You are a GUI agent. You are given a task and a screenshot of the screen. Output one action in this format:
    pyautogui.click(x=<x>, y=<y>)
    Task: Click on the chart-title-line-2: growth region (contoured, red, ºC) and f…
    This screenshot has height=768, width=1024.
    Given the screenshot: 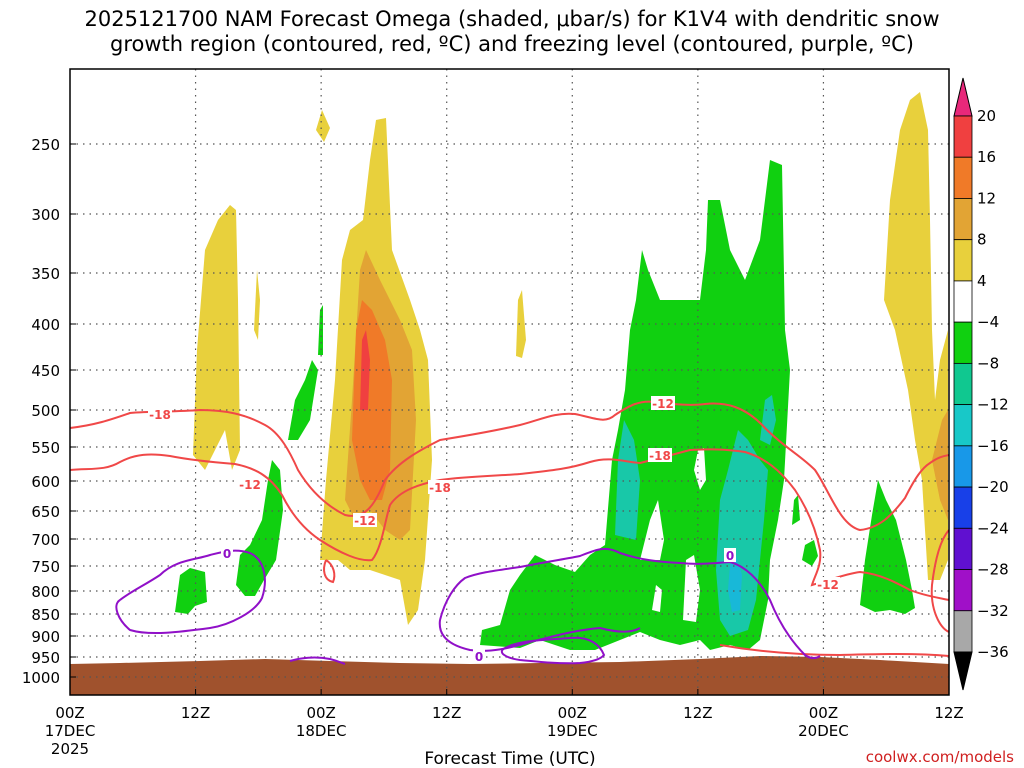 What is the action you would take?
    pyautogui.click(x=512, y=44)
    